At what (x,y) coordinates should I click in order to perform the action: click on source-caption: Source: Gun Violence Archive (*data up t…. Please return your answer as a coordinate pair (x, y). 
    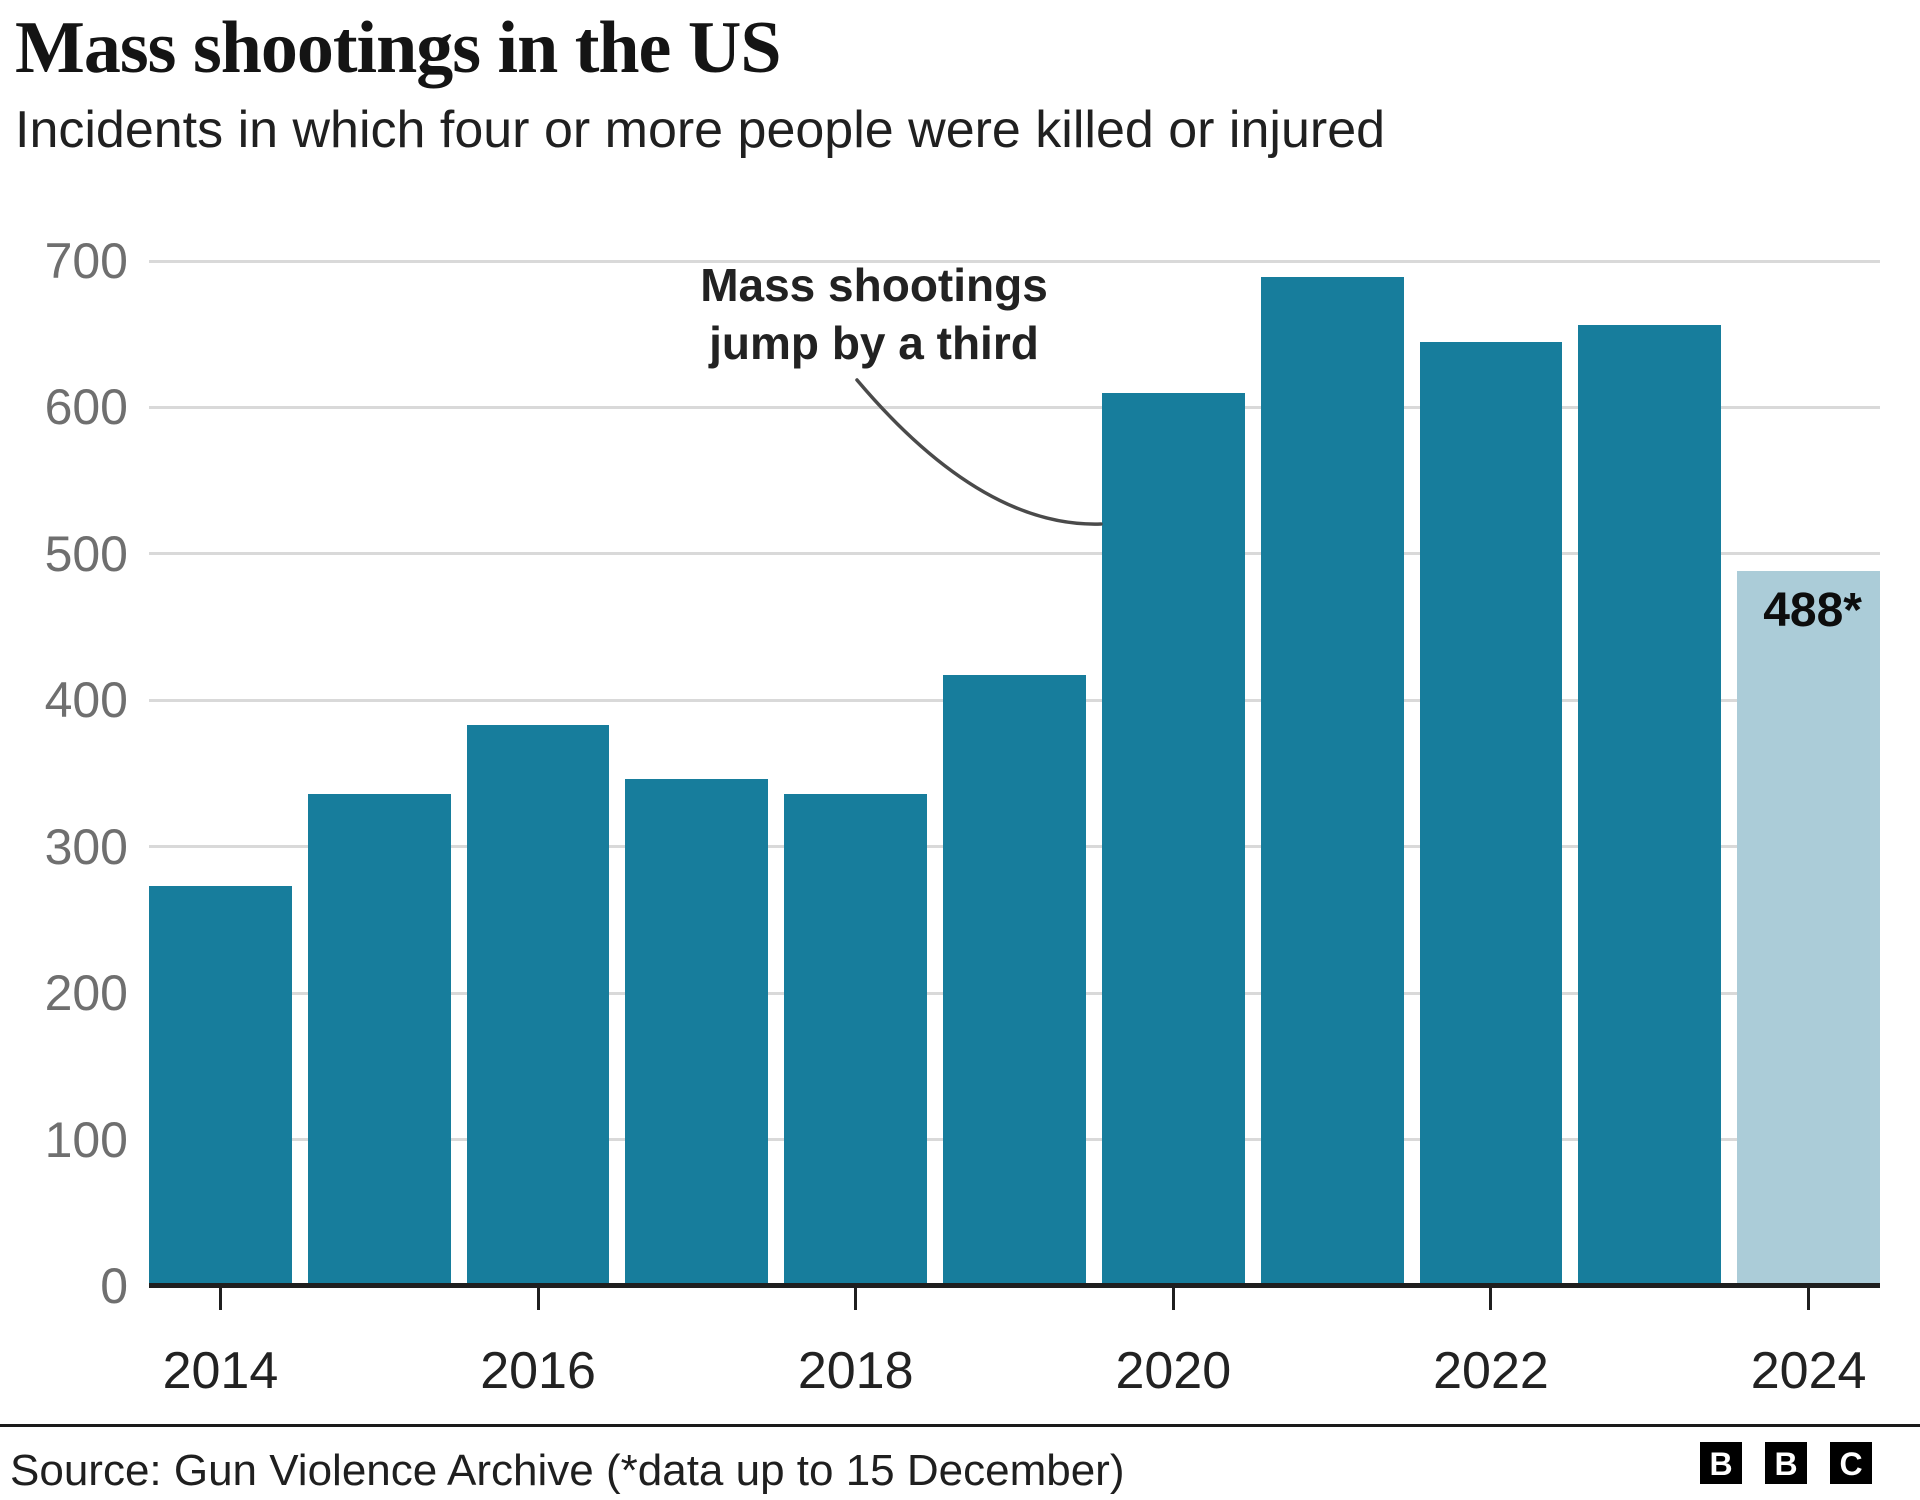
    Looking at the image, I should click on (567, 1470).